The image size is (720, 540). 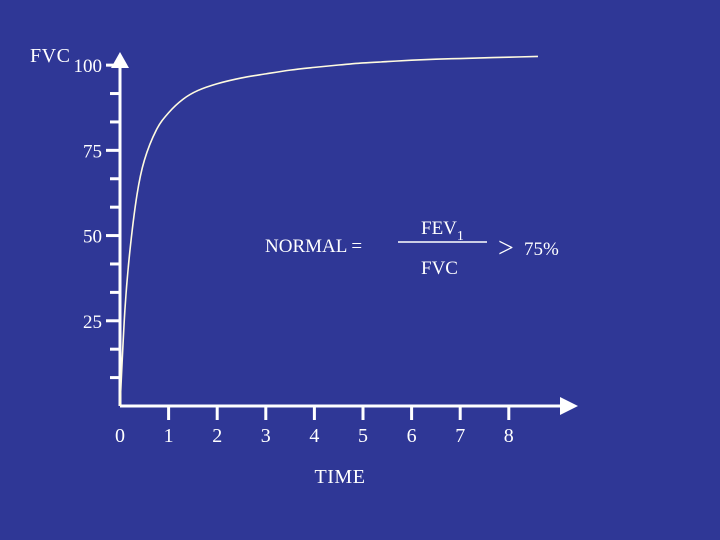 I want to click on ratio-annotation: NORMAL = FEV1 FVC > 75%, so click(x=412, y=248).